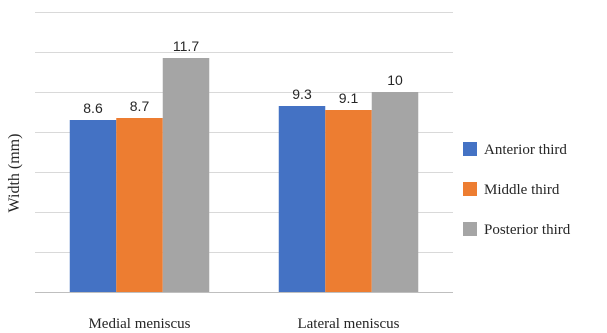 The width and height of the screenshot is (607, 333). I want to click on bar-anterior-third-lateral-meniscus, so click(302, 199).